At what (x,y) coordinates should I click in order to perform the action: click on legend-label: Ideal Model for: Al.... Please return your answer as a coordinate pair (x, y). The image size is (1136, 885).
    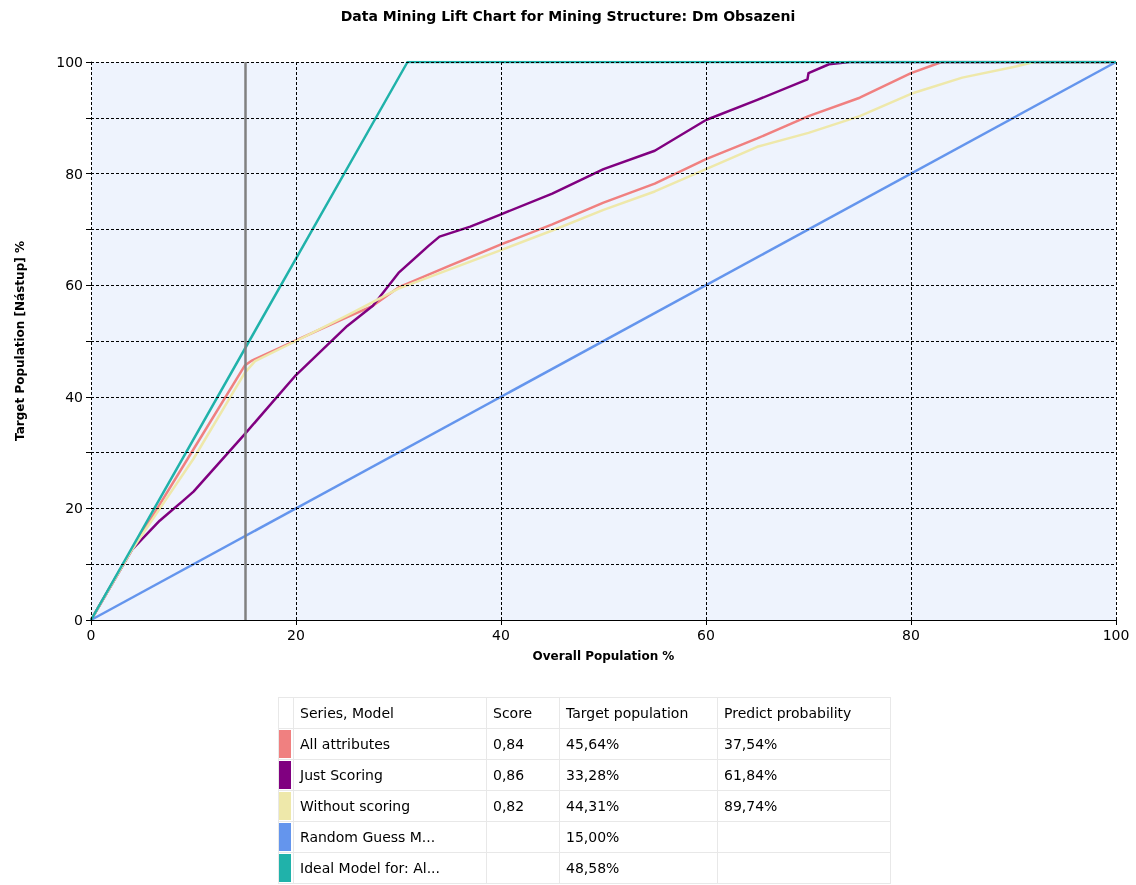
    Looking at the image, I should click on (390, 868).